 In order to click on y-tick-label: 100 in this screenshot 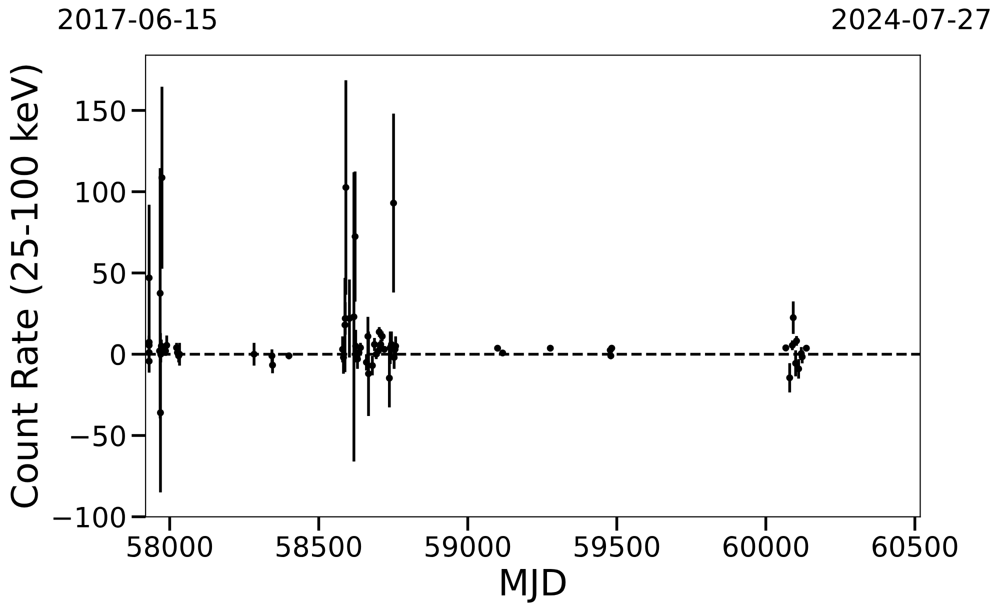, I will do `click(100, 192)`.